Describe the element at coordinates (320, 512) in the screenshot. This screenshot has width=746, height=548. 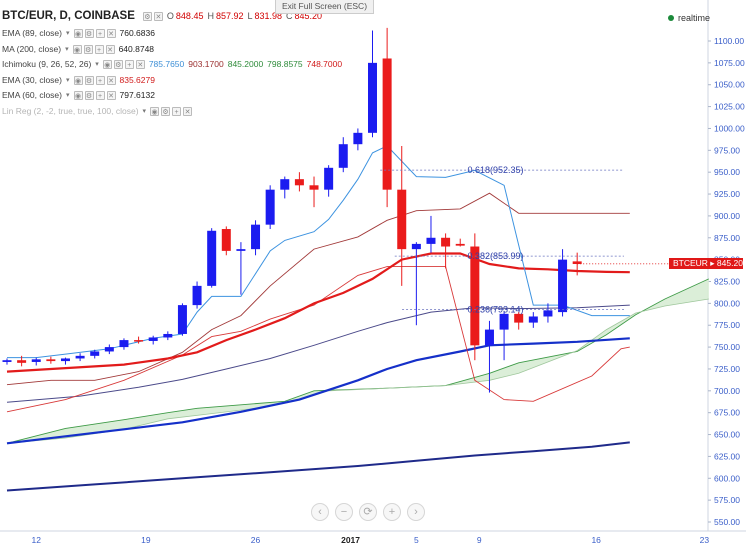
I see `scroll-left-button: ‹` at that location.